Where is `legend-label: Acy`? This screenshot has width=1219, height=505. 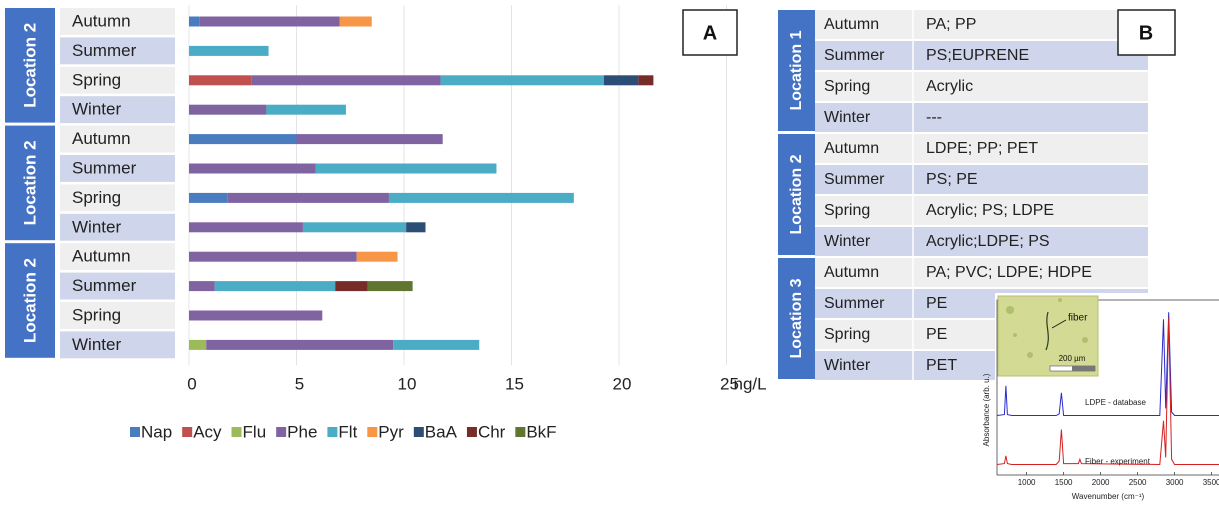 legend-label: Acy is located at coordinates (207, 431).